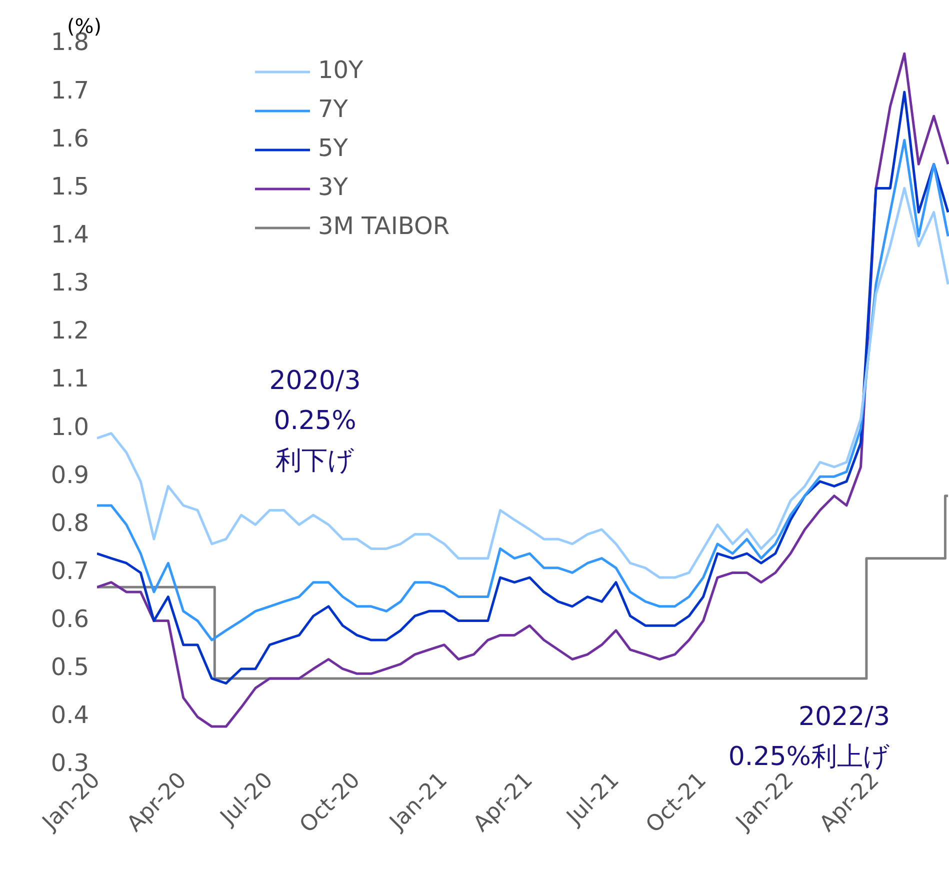  What do you see at coordinates (384, 226) in the screenshot?
I see `legend-label: 3M TAIBOR` at bounding box center [384, 226].